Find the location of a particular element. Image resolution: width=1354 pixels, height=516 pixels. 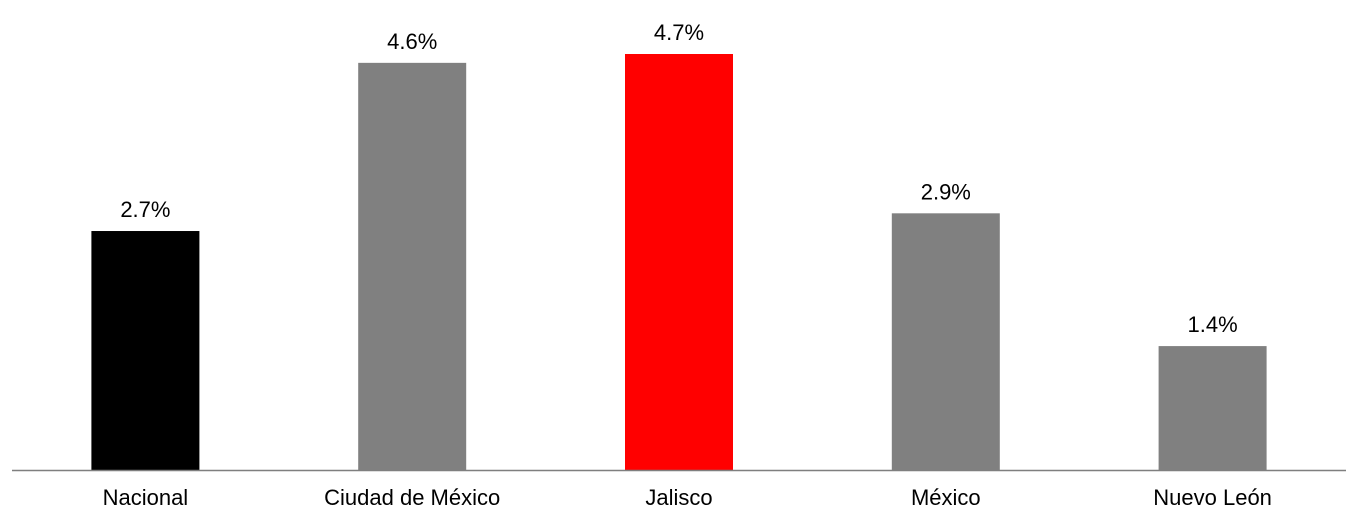

bar-value-label: 4.7% is located at coordinates (679, 32).